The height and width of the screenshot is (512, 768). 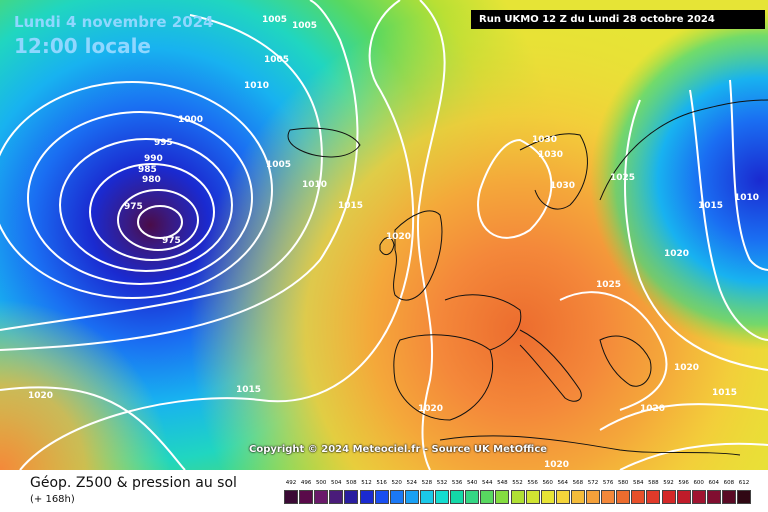 What do you see at coordinates (502, 483) in the screenshot?
I see `legend-value-label: 548` at bounding box center [502, 483].